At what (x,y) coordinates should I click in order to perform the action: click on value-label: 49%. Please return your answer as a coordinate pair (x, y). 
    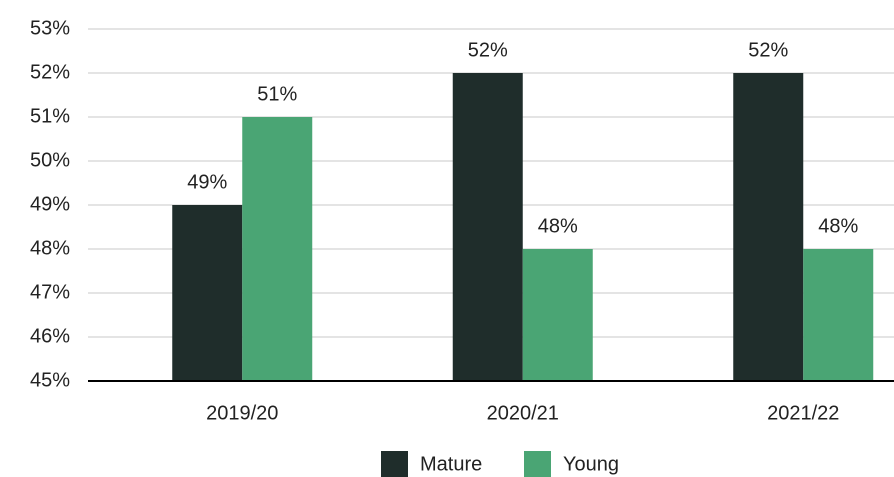
    Looking at the image, I should click on (207, 182).